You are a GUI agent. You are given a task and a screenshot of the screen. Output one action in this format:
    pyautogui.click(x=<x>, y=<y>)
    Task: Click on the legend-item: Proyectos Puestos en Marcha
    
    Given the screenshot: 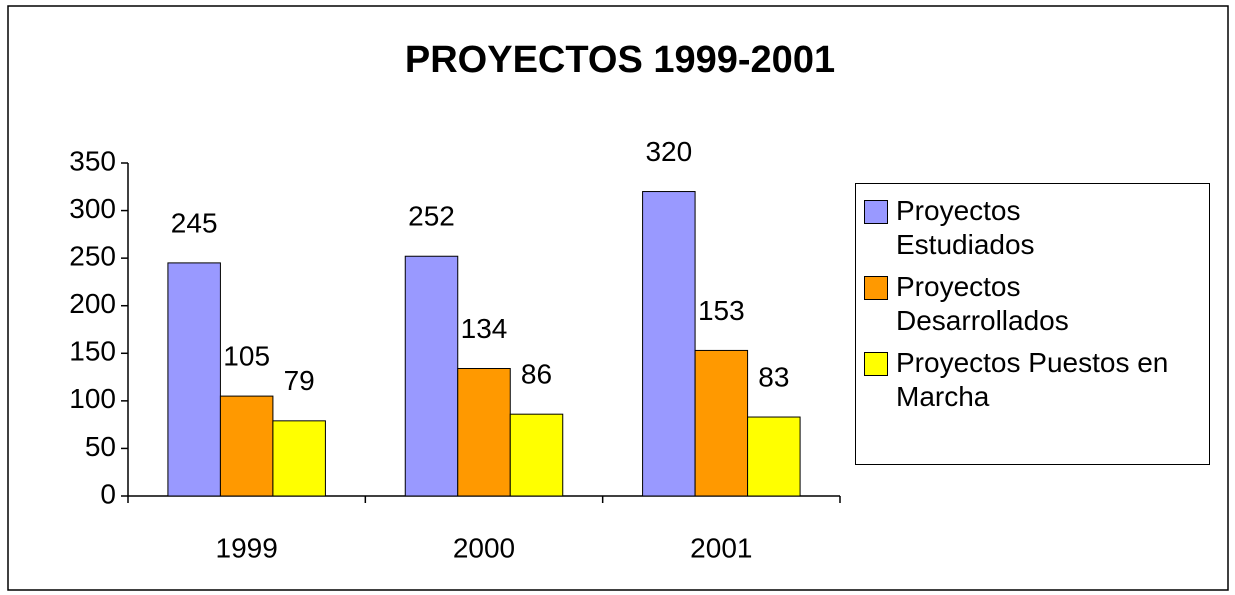 What is the action you would take?
    pyautogui.click(x=1033, y=380)
    